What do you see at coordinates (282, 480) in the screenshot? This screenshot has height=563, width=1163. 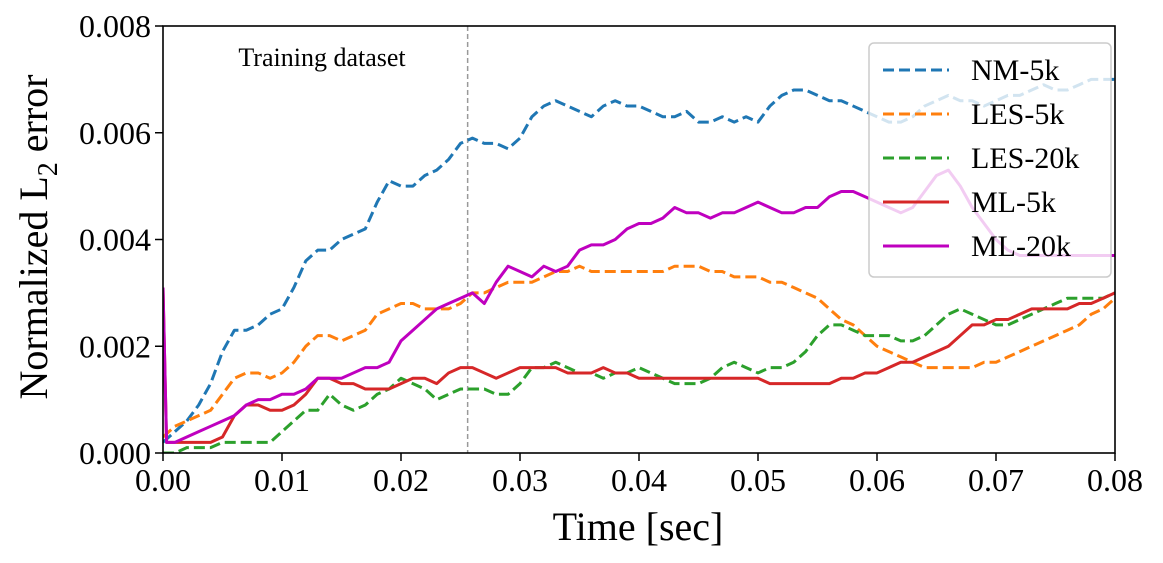 I see `x-tick-label: 0.01` at bounding box center [282, 480].